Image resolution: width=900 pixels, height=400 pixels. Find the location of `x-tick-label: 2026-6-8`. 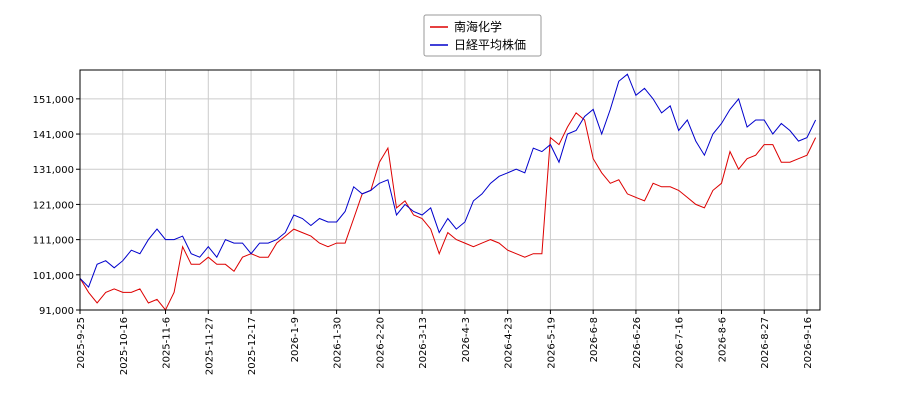

x-tick-label: 2026-6-8 is located at coordinates (594, 339).